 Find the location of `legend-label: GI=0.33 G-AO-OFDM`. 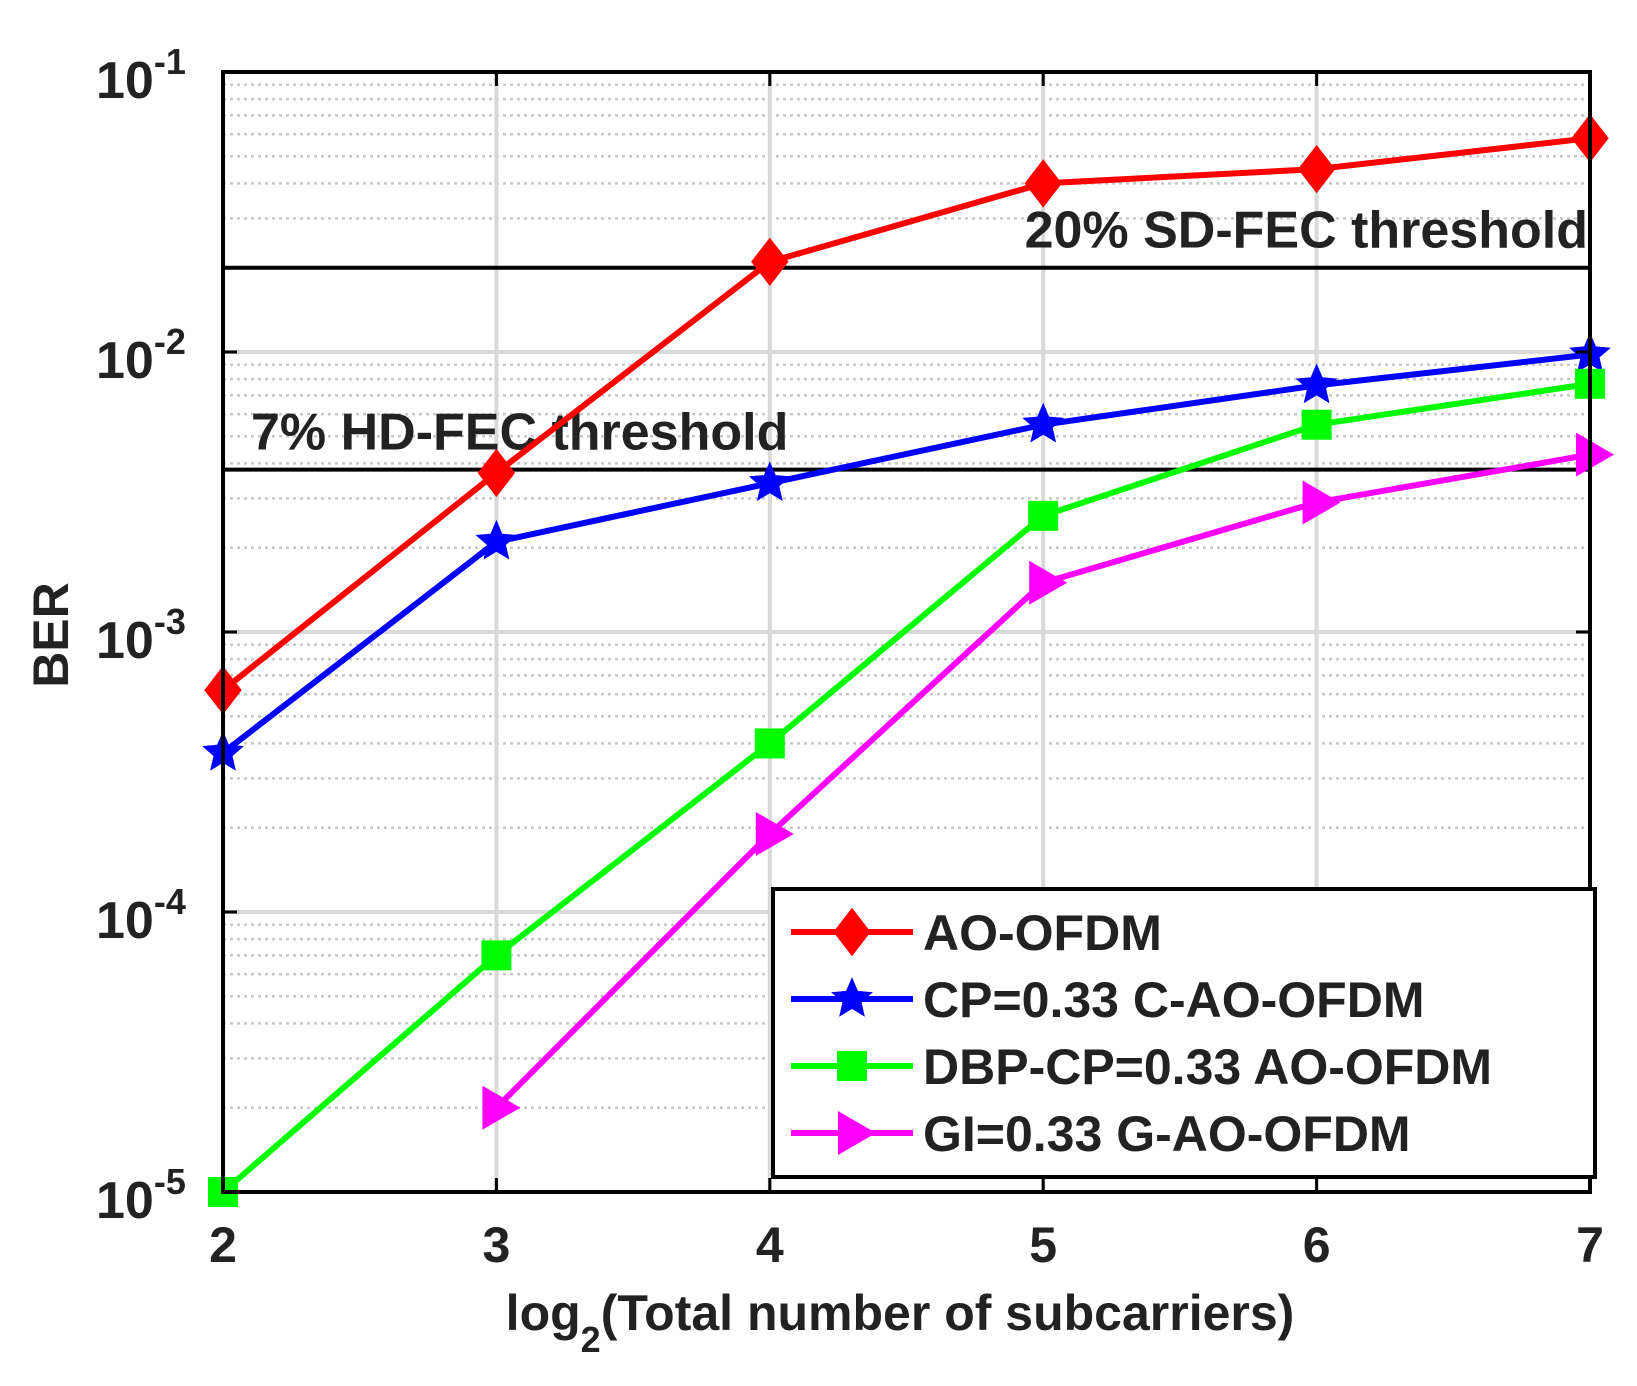

legend-label: GI=0.33 G-AO-OFDM is located at coordinates (1167, 1134).